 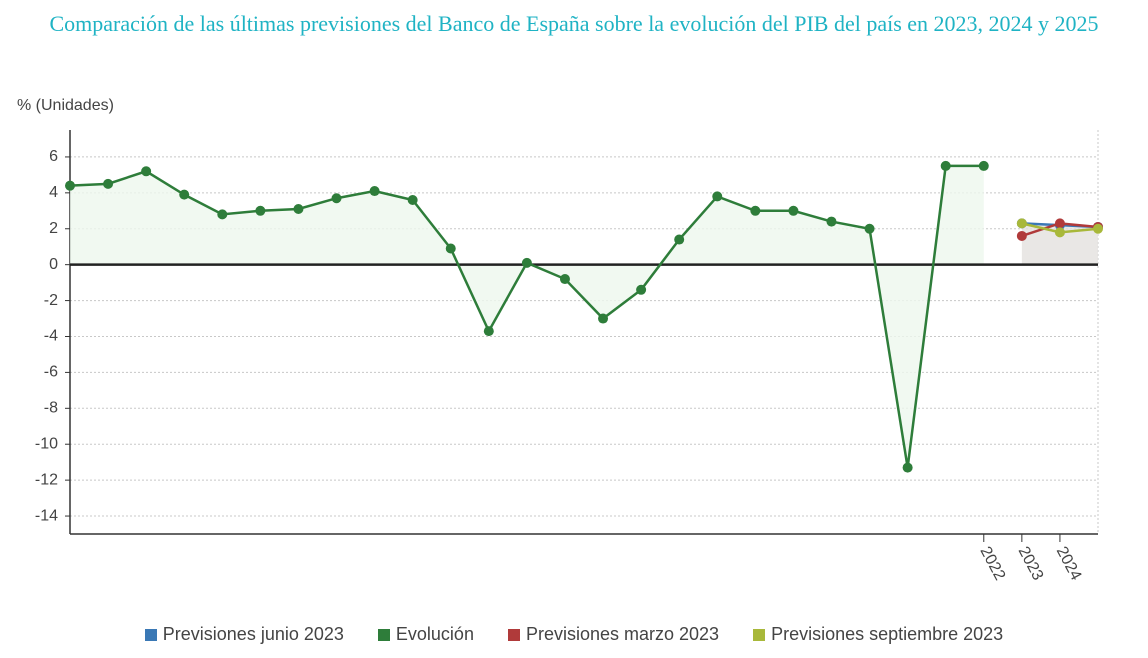 I want to click on legend-item: Previsiones marzo 2023, so click(x=613, y=634).